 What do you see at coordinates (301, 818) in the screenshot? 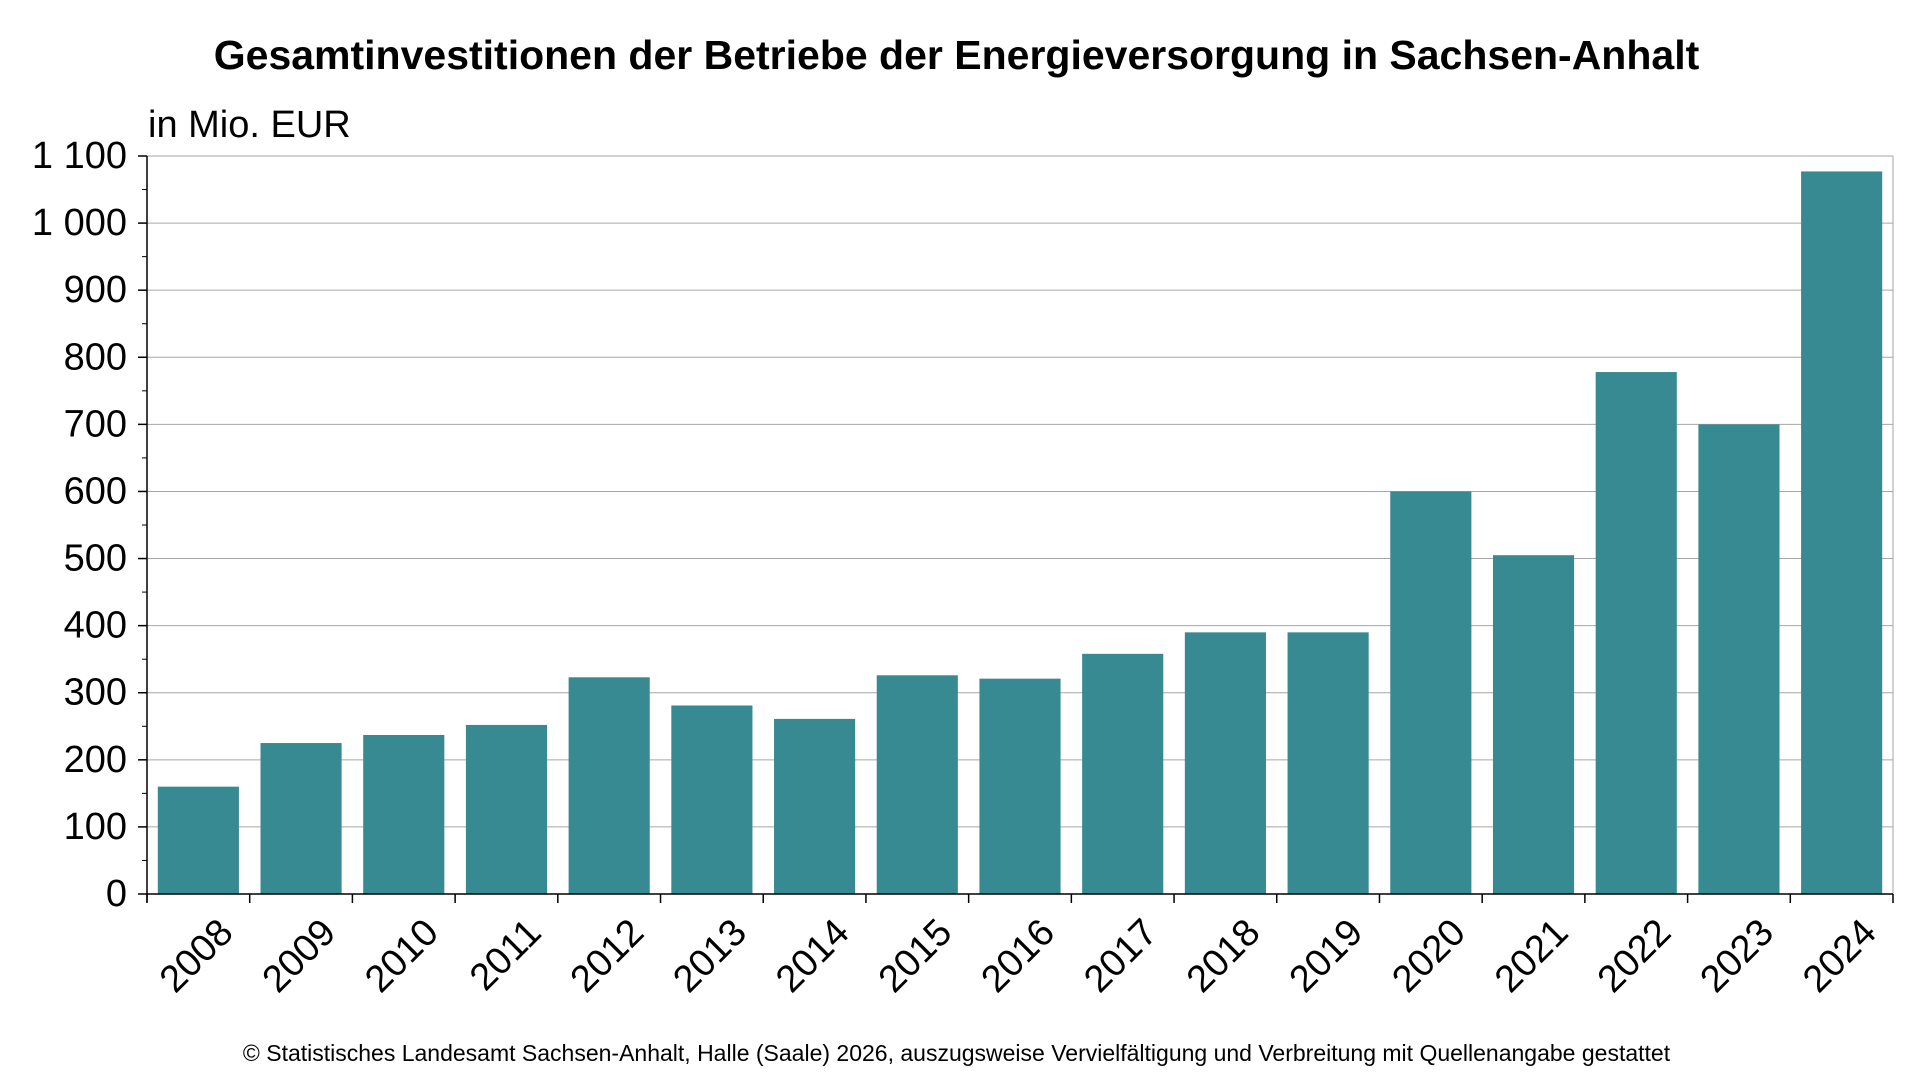
I see `bar-2009` at bounding box center [301, 818].